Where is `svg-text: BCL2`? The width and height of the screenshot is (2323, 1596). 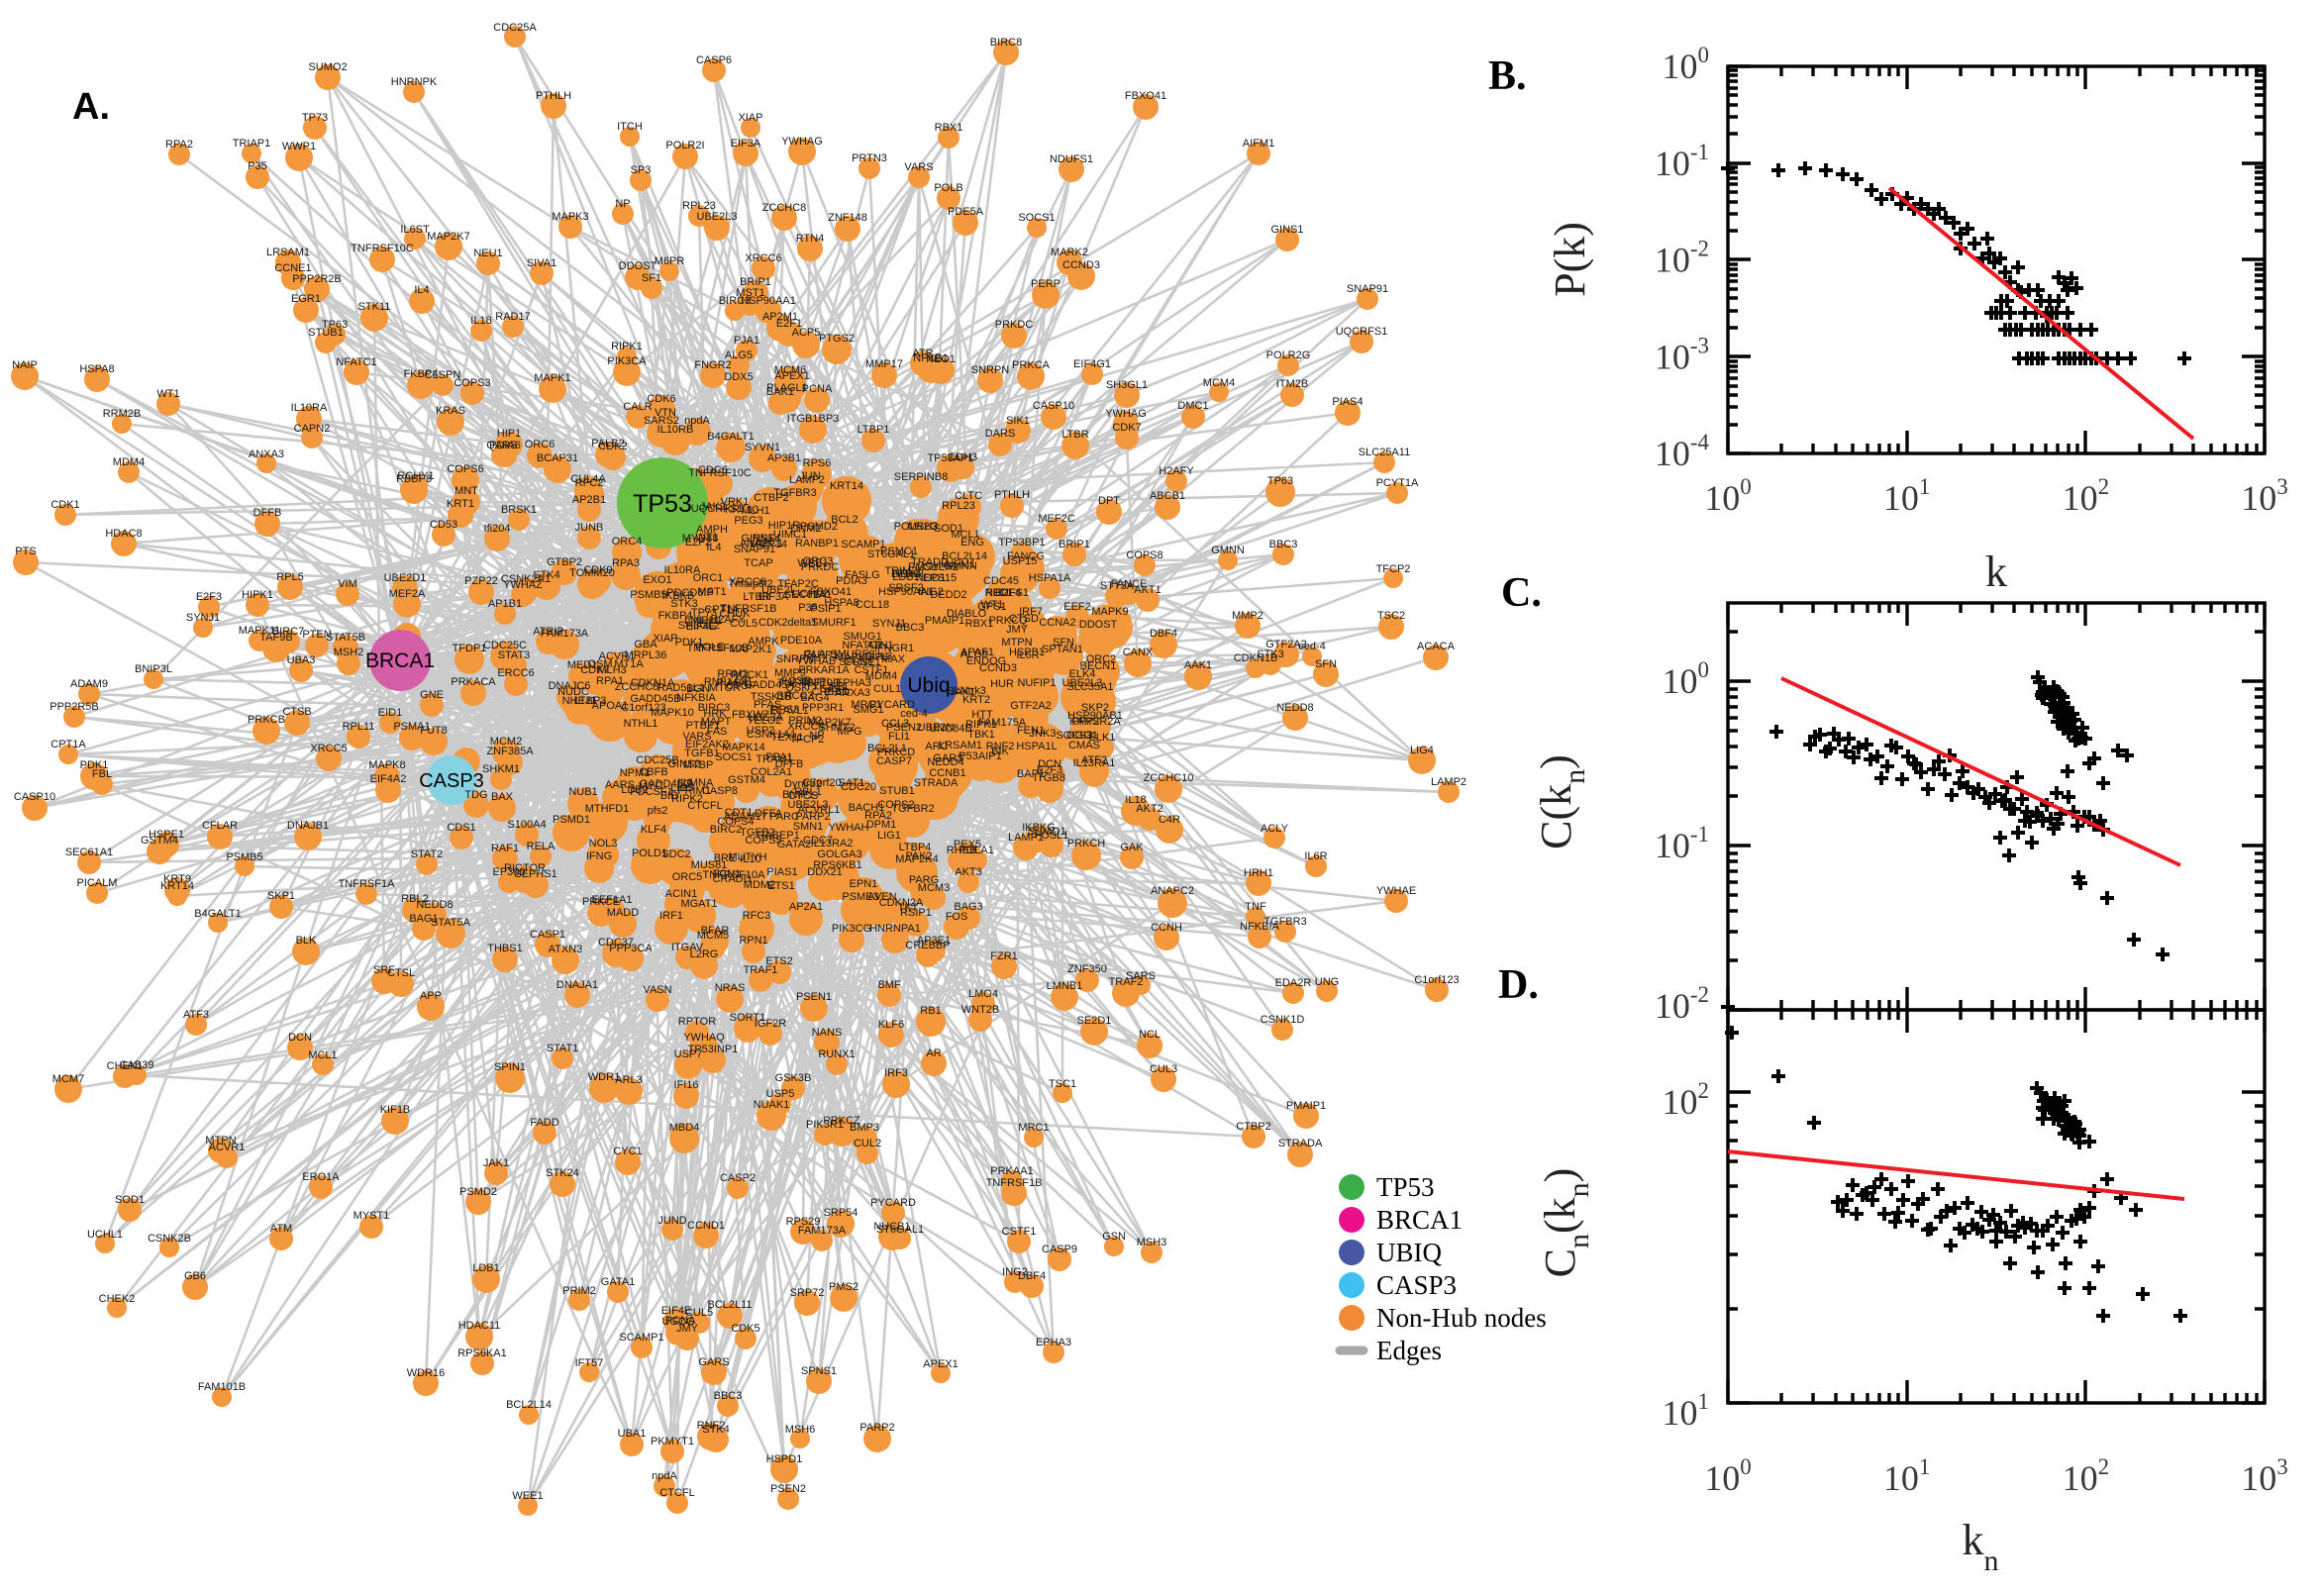
svg-text: BCL2 is located at coordinates (844, 520).